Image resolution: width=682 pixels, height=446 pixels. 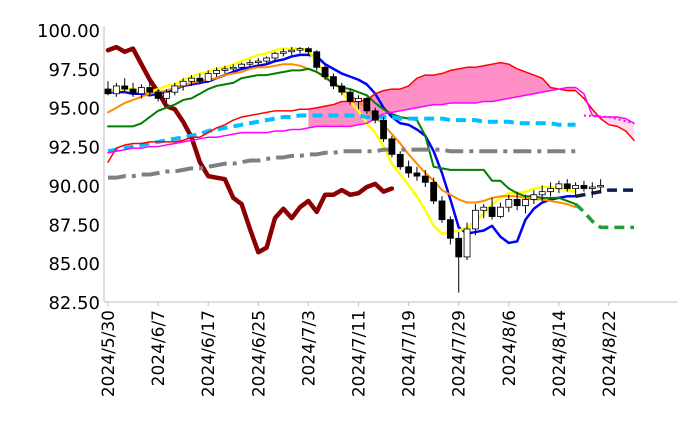 What do you see at coordinates (309, 348) in the screenshot?
I see `x-tick-label: 2024/7/3` at bounding box center [309, 348].